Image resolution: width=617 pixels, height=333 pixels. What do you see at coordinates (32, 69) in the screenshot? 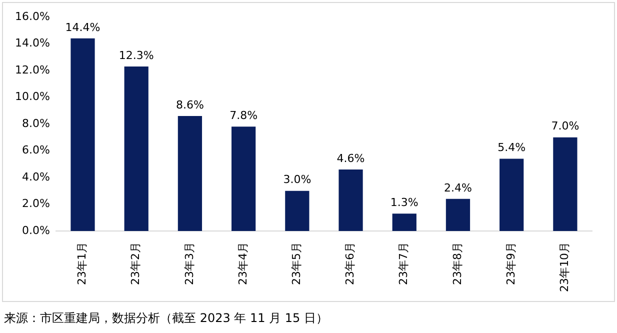
I see `y-tick-label: 12.0%` at bounding box center [32, 69].